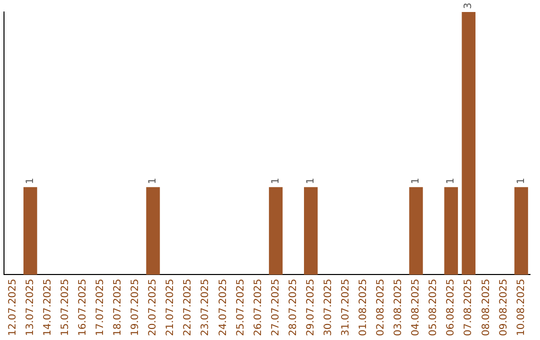 The image size is (540, 340). I want to click on x-tick-label: 15.07.2025, so click(65, 307).